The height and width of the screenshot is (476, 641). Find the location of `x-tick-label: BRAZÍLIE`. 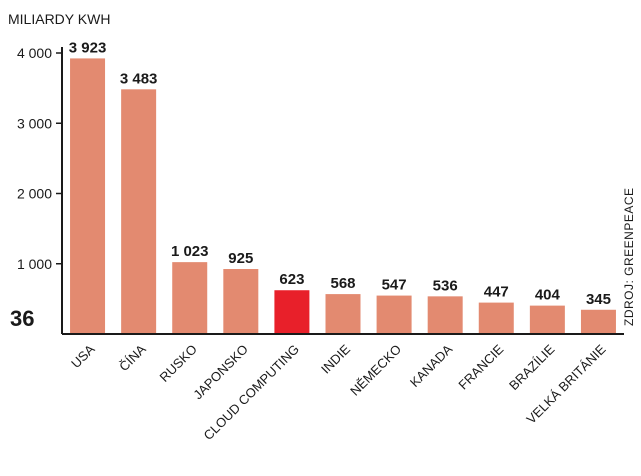

x-tick-label: BRAZÍLIE is located at coordinates (532, 367).